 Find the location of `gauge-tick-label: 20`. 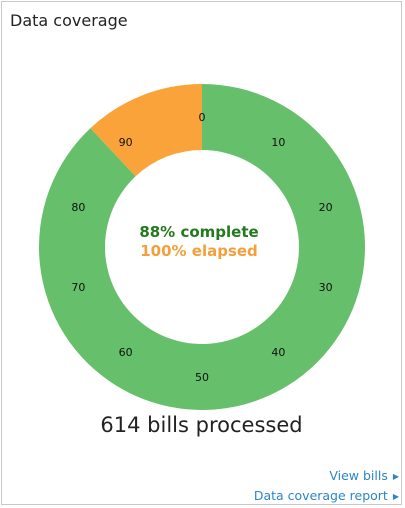

gauge-tick-label: 20 is located at coordinates (326, 207).